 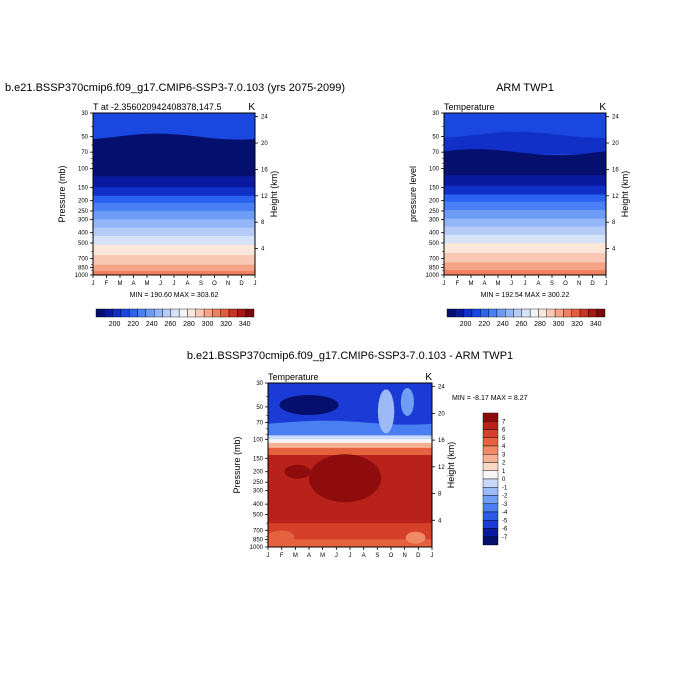 What do you see at coordinates (504, 431) in the screenshot?
I see `colorbar-label: 6` at bounding box center [504, 431].